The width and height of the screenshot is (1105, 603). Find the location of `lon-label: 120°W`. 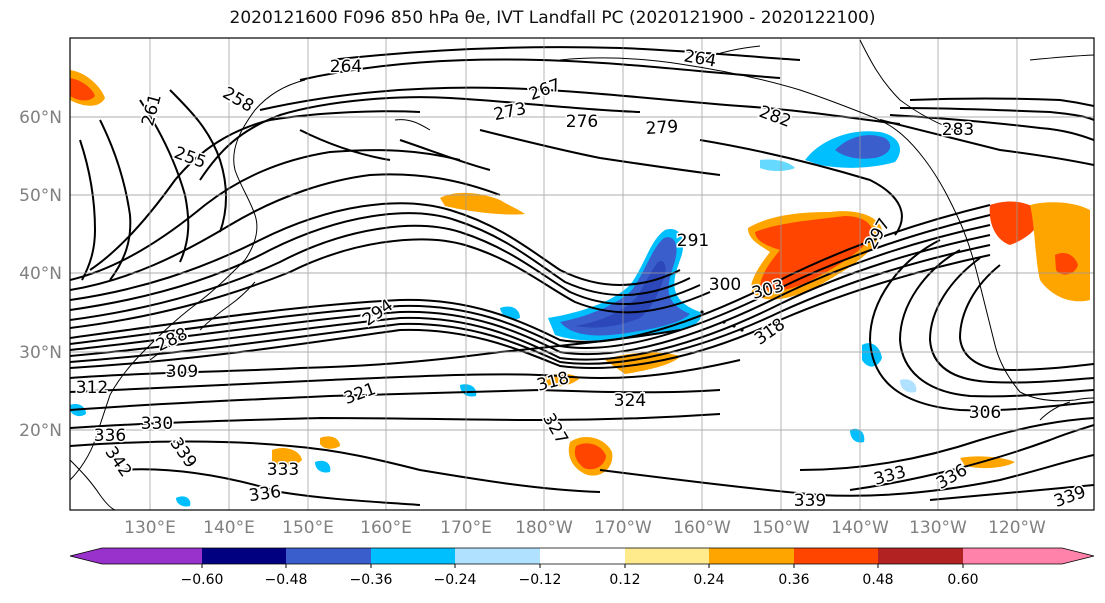

lon-label: 120°W is located at coordinates (1017, 528).